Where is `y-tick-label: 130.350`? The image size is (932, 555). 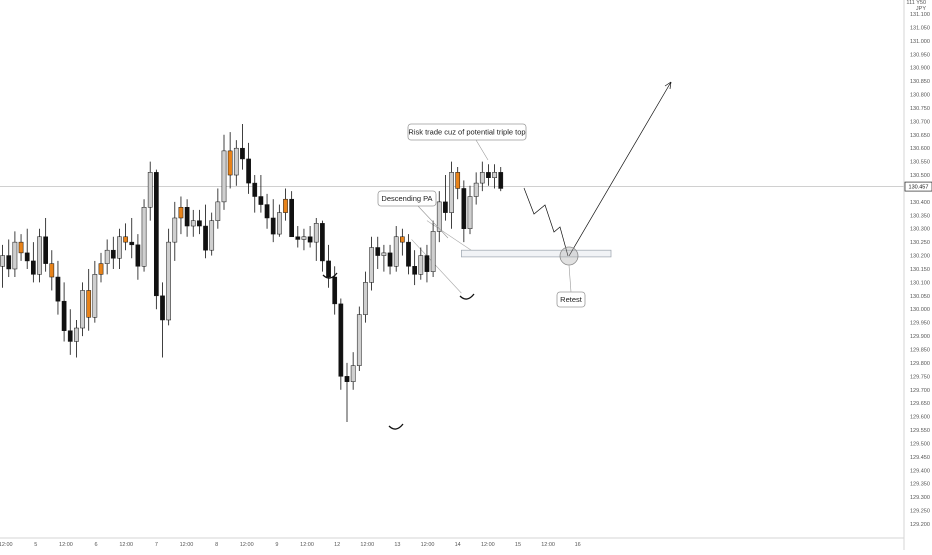 y-tick-label: 130.350 is located at coordinates (920, 216).